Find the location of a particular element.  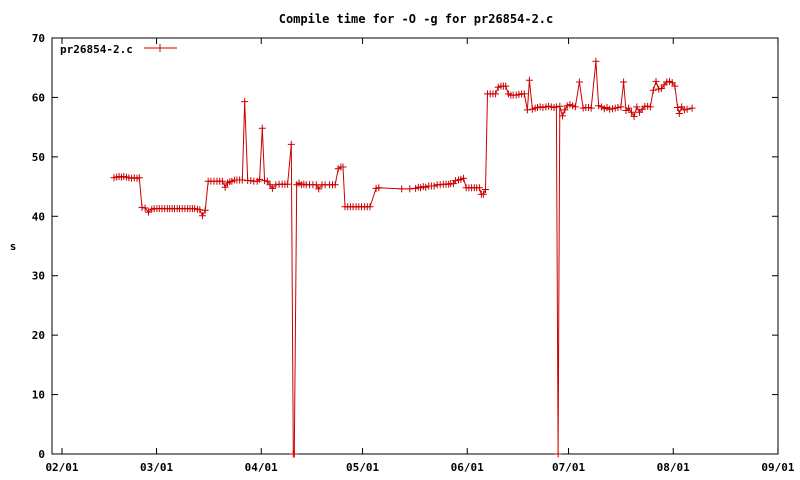

x-tick-label: 05/01 is located at coordinates (362, 467).